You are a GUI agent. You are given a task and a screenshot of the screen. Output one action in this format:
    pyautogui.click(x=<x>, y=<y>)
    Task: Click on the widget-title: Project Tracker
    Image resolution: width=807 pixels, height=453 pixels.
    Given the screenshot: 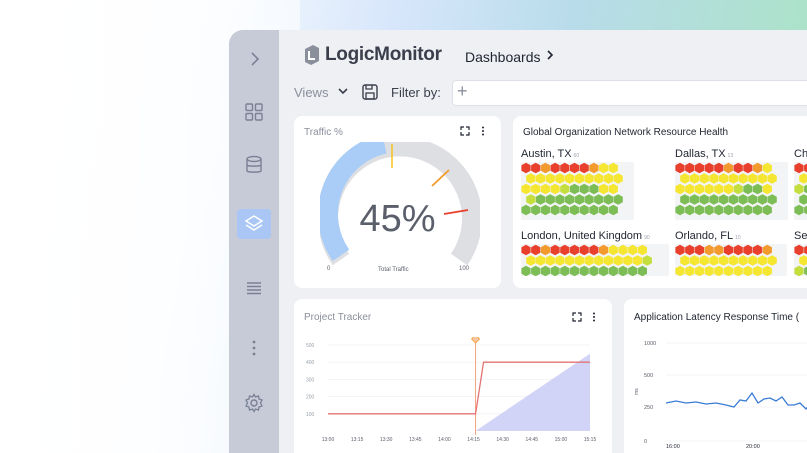 What is the action you would take?
    pyautogui.click(x=338, y=317)
    